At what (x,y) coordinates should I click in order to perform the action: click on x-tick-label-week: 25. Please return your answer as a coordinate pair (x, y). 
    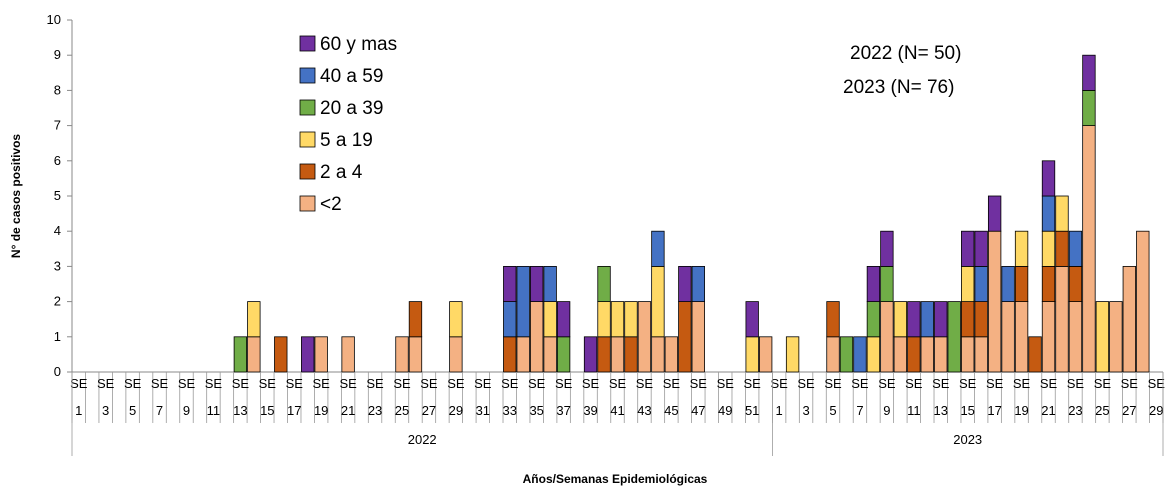
    Looking at the image, I should click on (402, 410).